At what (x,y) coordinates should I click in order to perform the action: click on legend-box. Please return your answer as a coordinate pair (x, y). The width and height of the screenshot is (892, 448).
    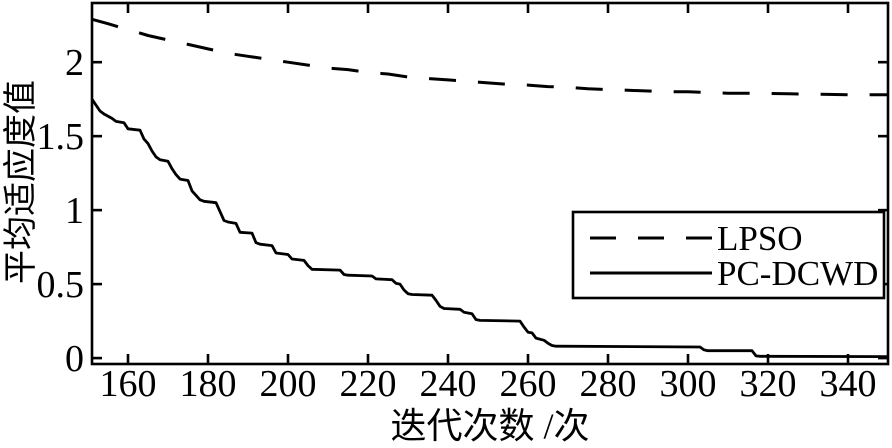
    Looking at the image, I should click on (728, 255).